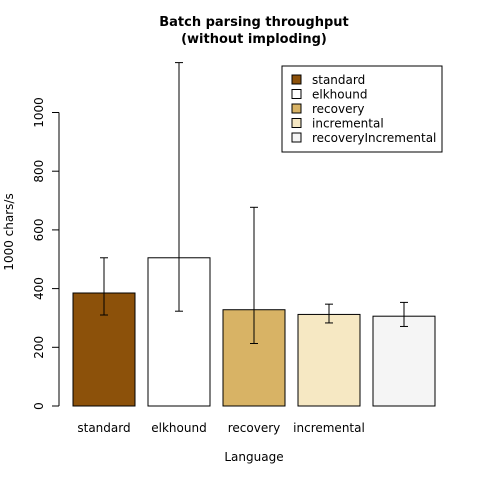  What do you see at coordinates (329, 360) in the screenshot?
I see `bar-incremental` at bounding box center [329, 360].